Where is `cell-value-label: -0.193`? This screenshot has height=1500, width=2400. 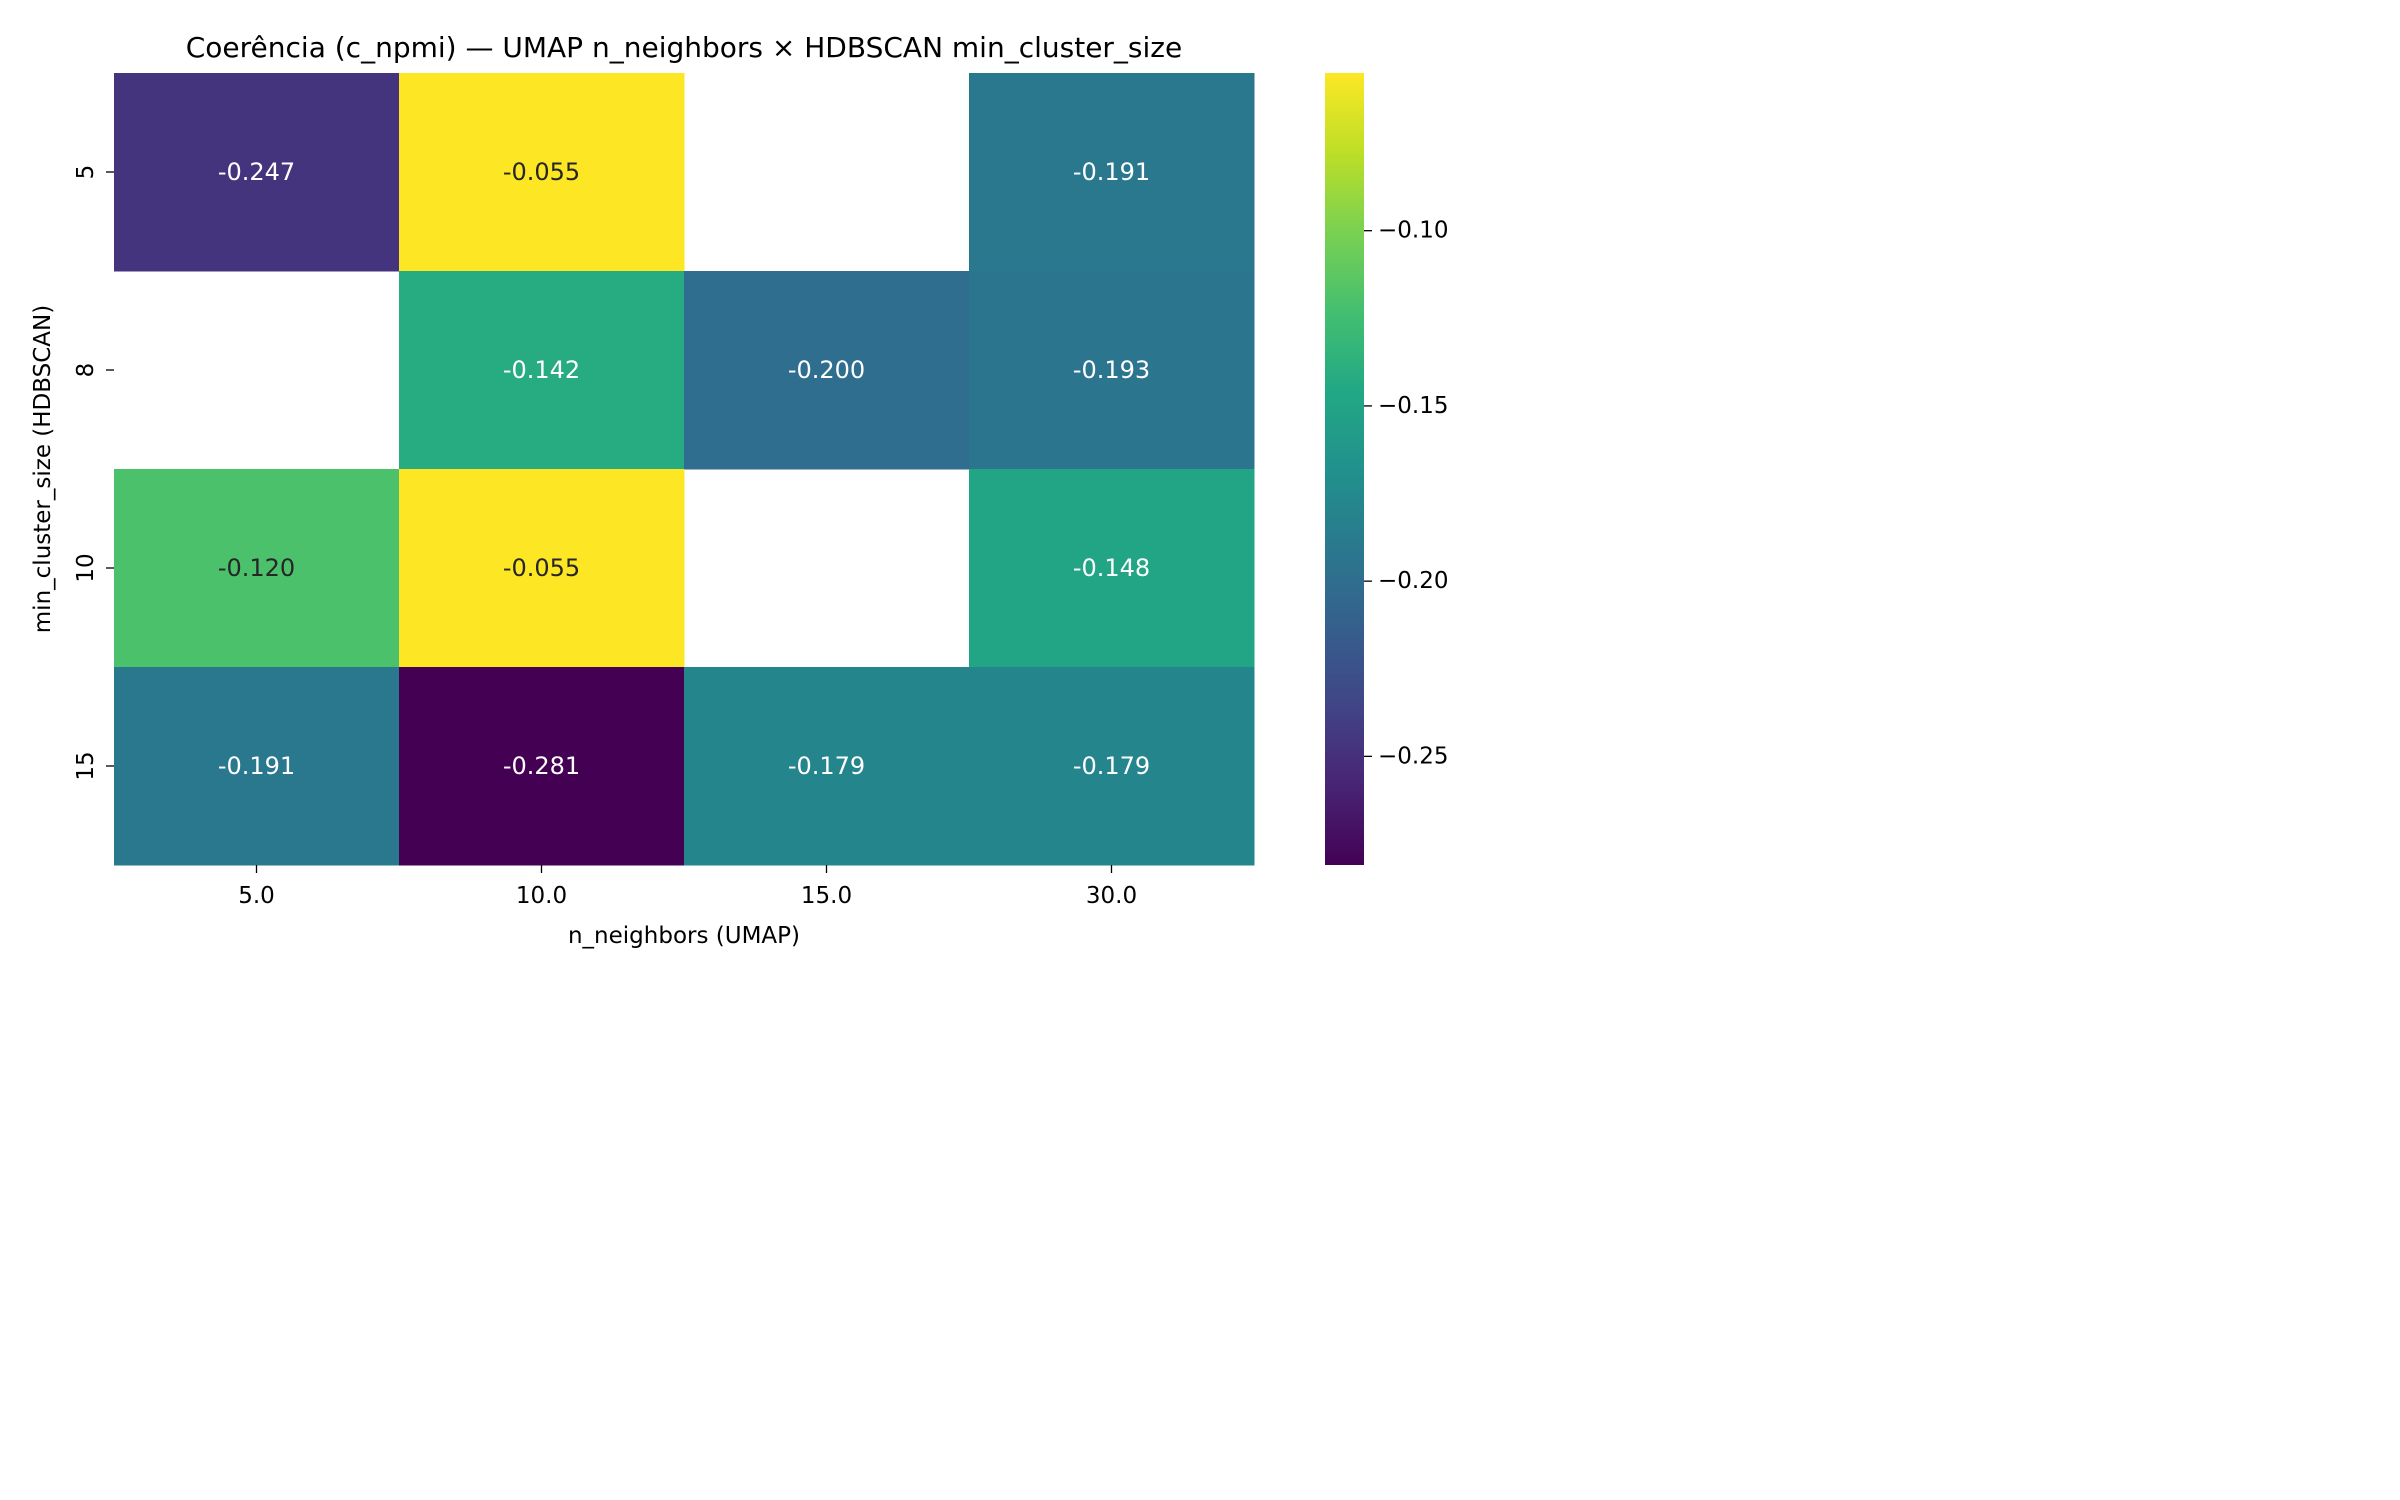 cell-value-label: -0.193 is located at coordinates (1111, 370).